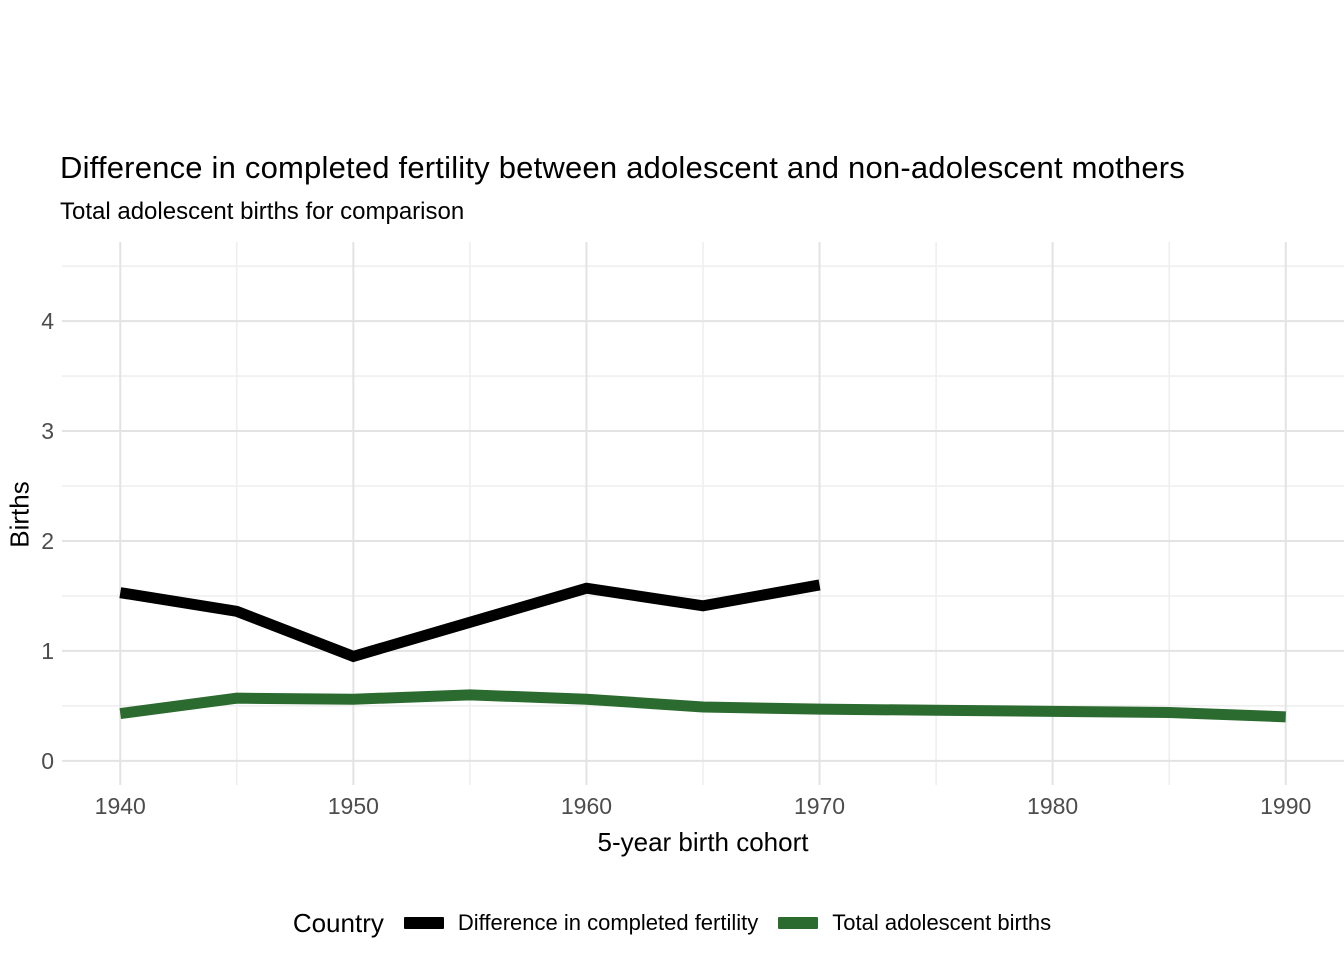 Image resolution: width=1344 pixels, height=960 pixels. Describe the element at coordinates (423, 923) in the screenshot. I see `legend-swatch-difference` at that location.